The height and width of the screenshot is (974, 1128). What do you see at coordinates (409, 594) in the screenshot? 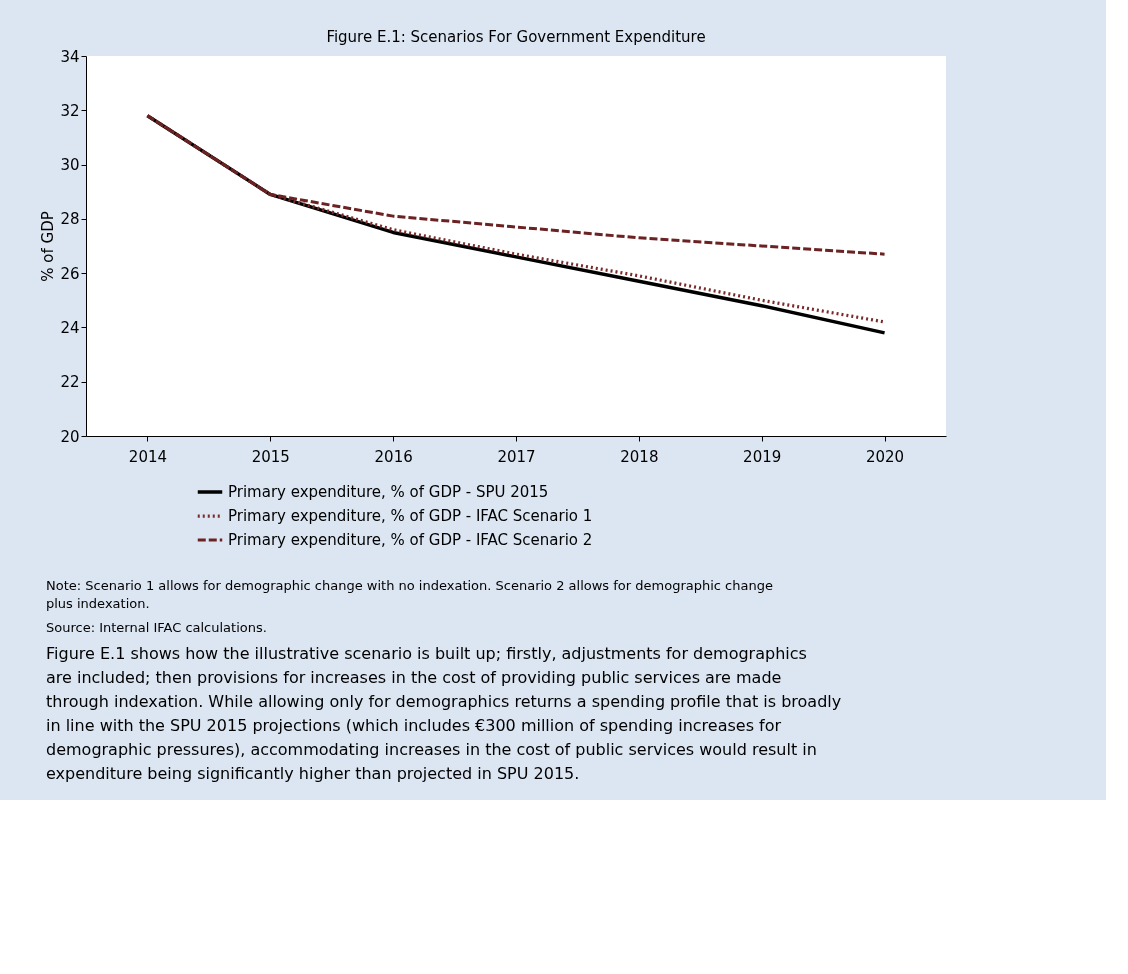
I see `text: Note: Scenario 1 allows for demographic change with no indexation. Scenario 2 allows for demographic change plus indexation.` at bounding box center [409, 594].